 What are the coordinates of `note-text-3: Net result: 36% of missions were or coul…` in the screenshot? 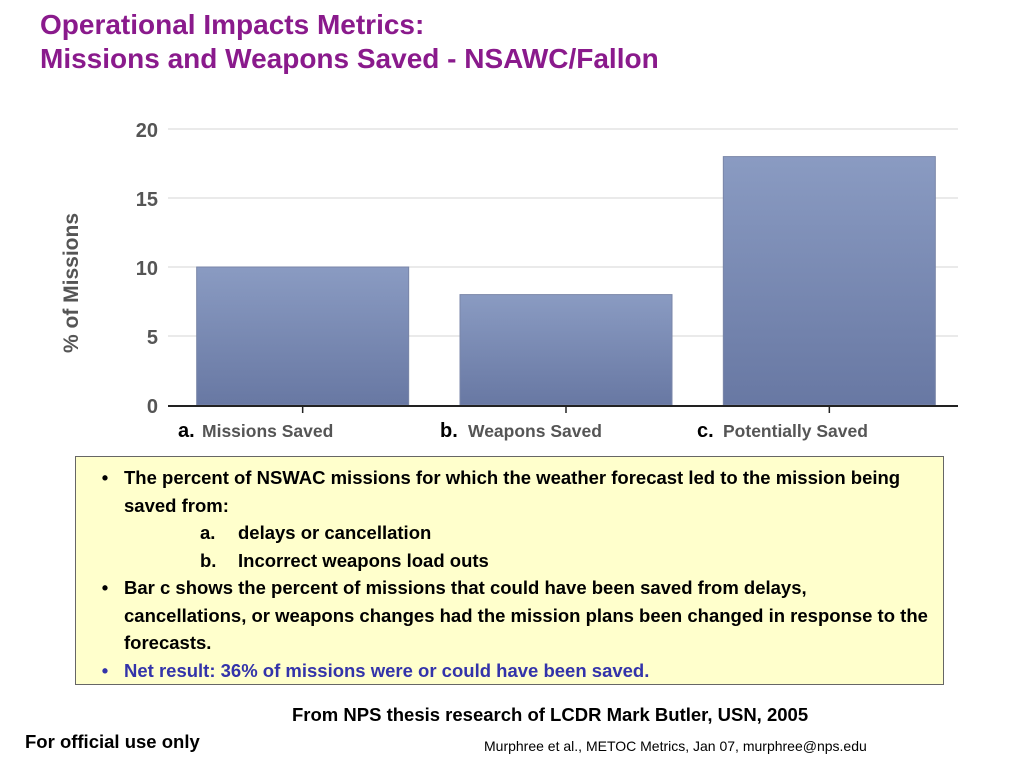 It's located at (387, 670).